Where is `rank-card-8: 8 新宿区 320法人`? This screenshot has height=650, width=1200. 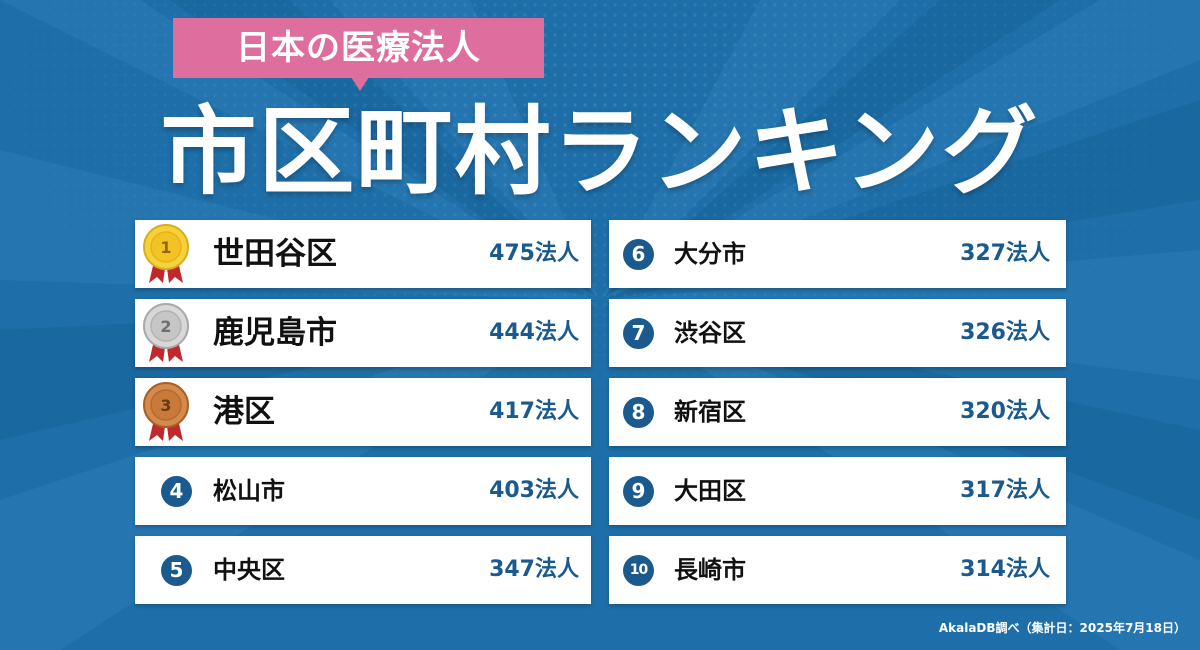
rank-card-8: 8 新宿区 320法人 is located at coordinates (837, 412).